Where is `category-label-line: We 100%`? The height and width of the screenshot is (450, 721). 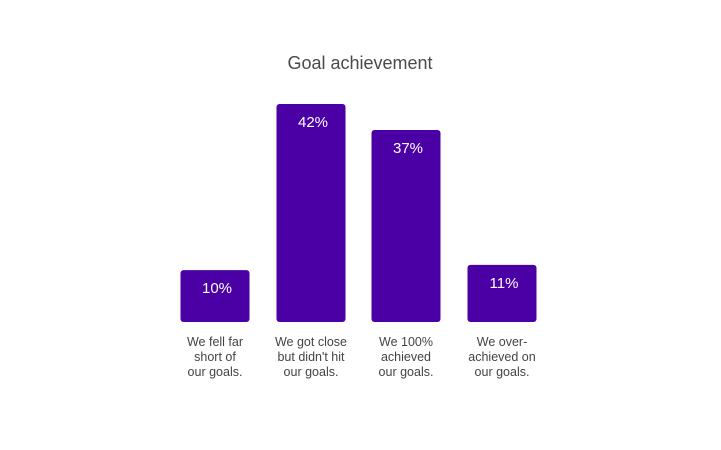
category-label-line: We 100% is located at coordinates (406, 342).